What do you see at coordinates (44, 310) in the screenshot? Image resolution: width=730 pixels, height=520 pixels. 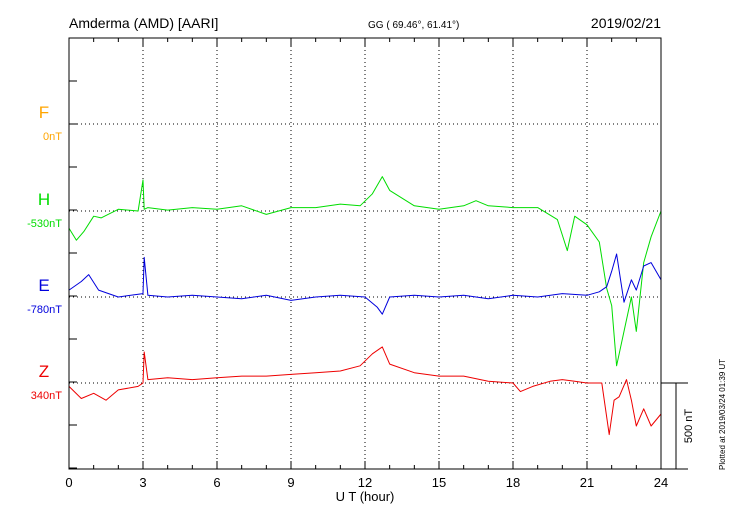 I see `series-baseline-e: -780nT` at bounding box center [44, 310].